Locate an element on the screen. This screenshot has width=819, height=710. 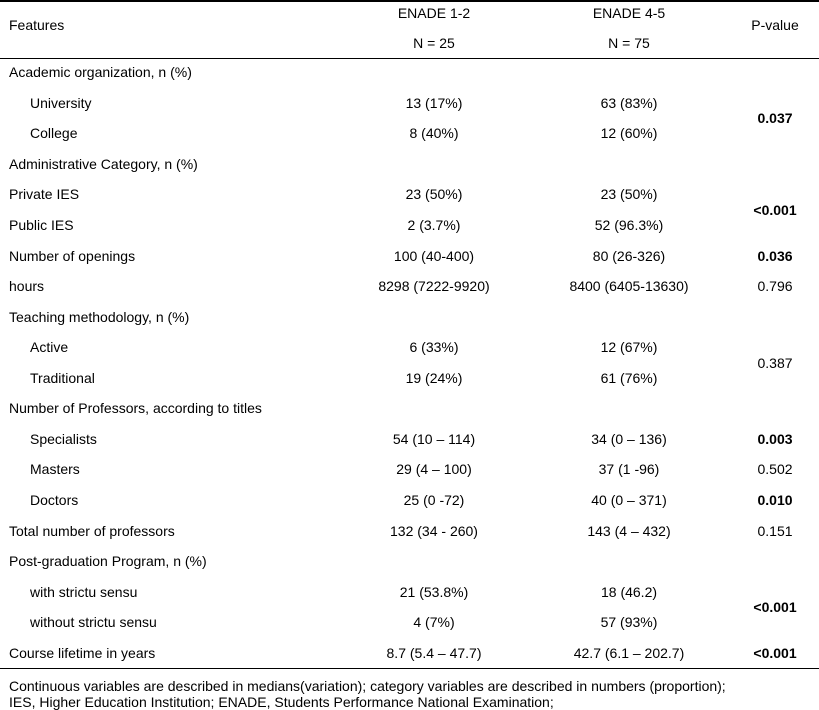
row-label: Total number of professors is located at coordinates (92, 531).